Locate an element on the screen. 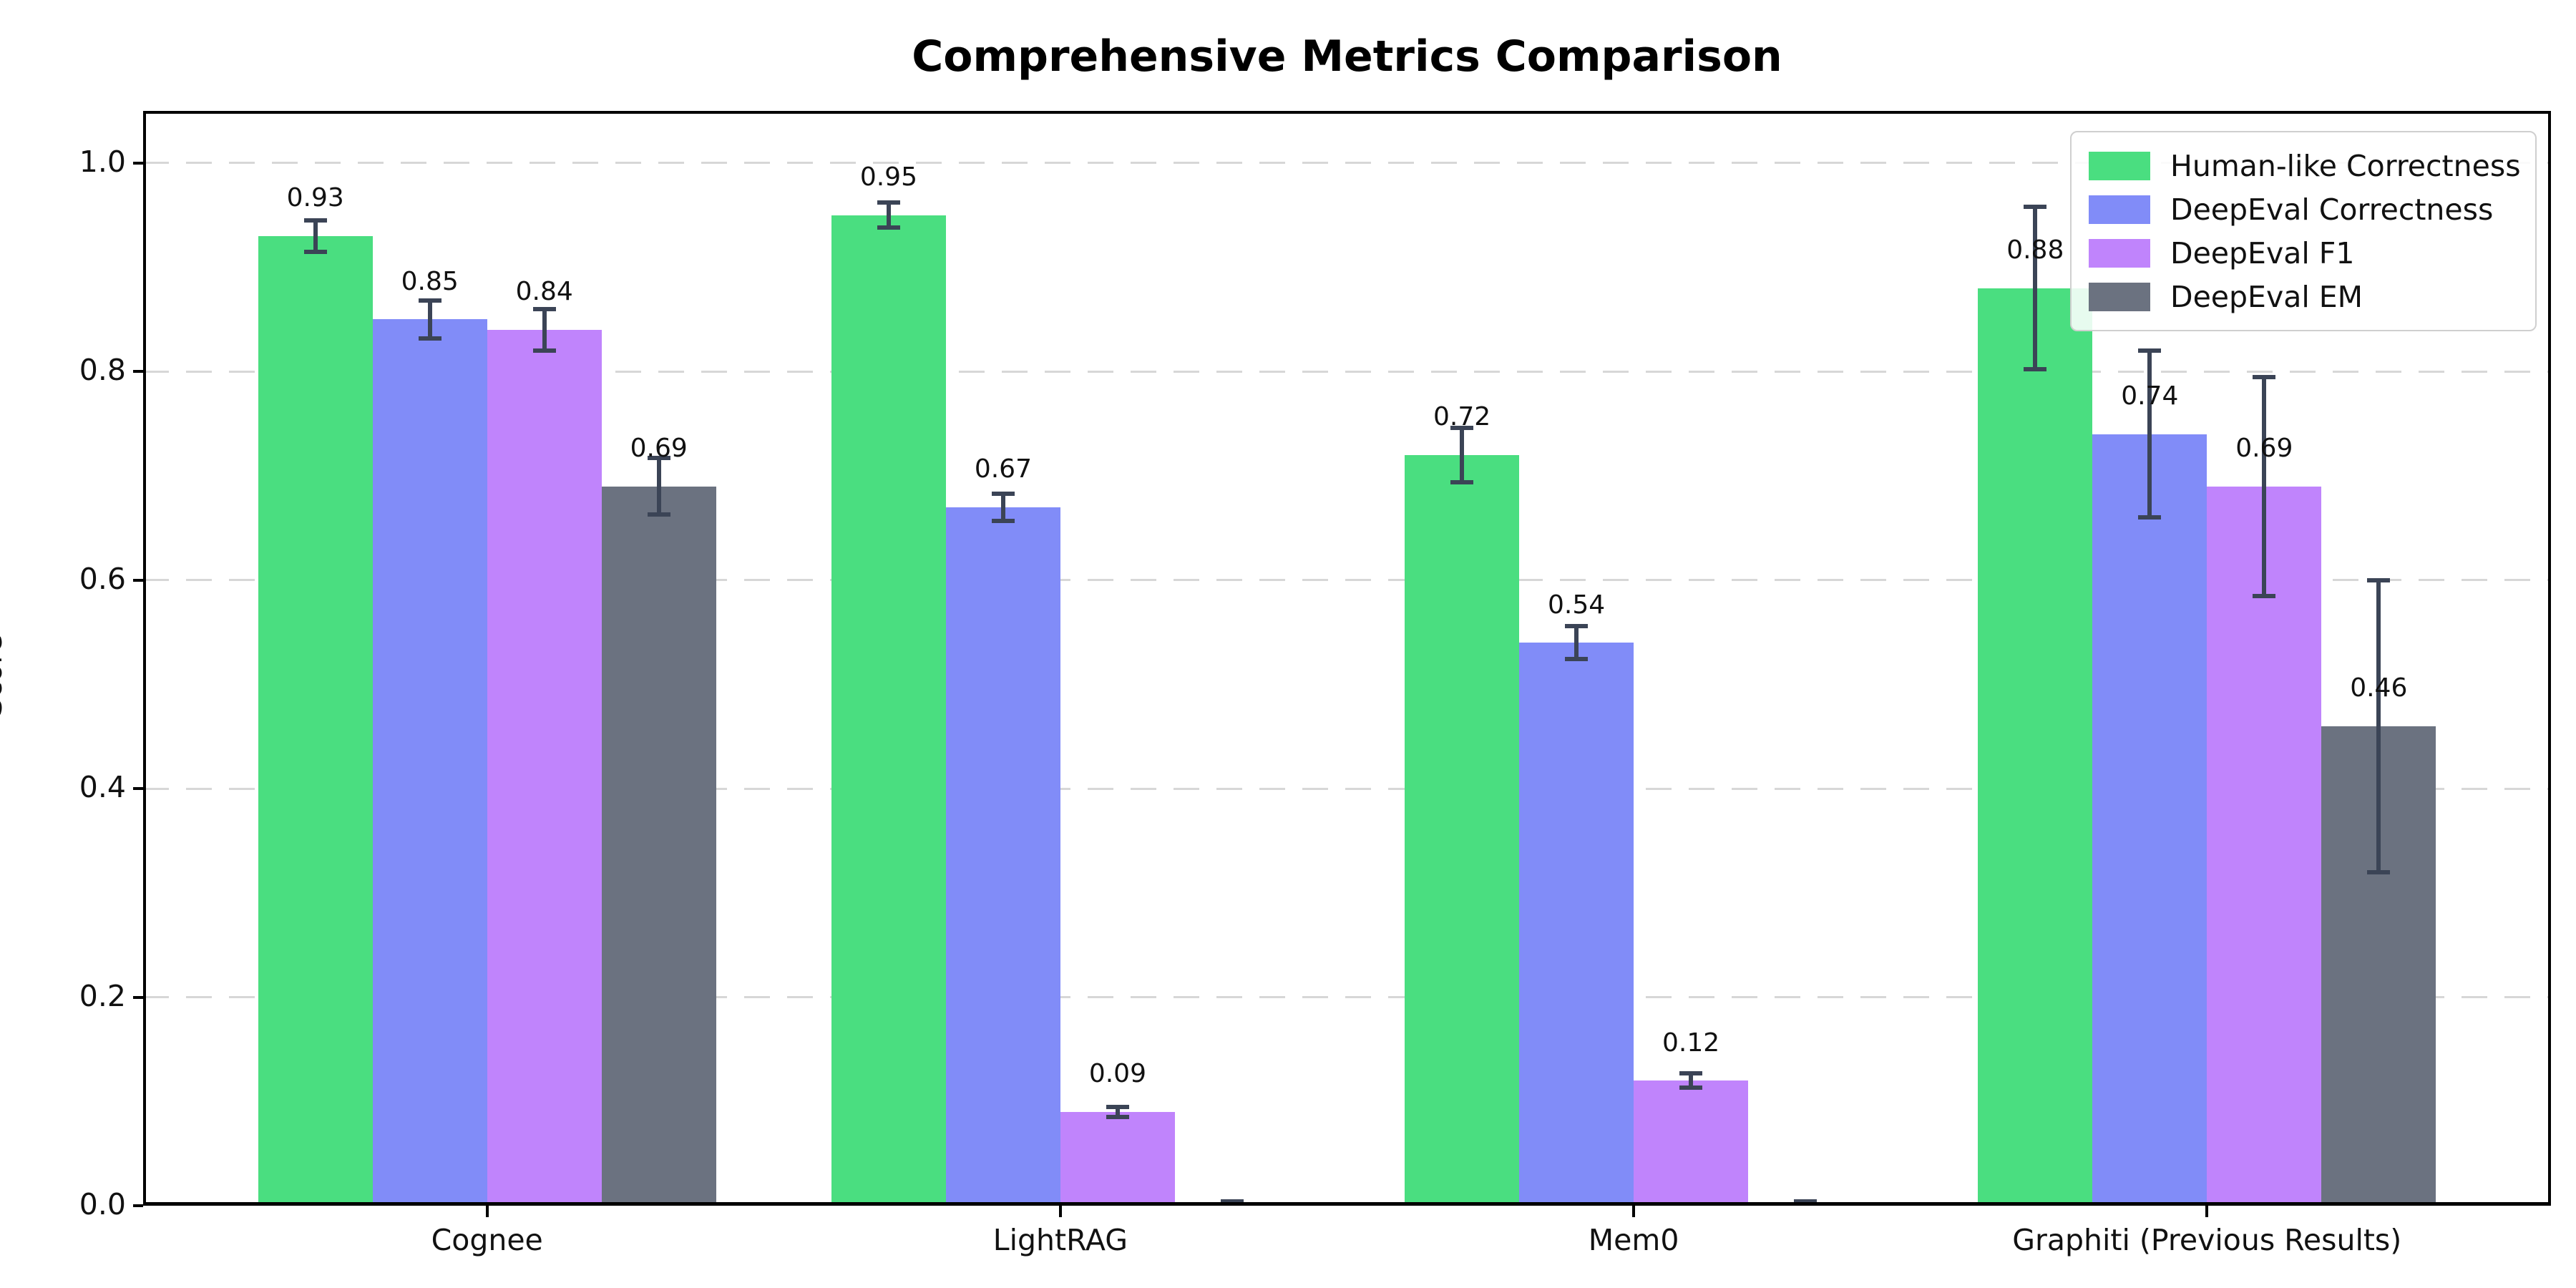 This screenshot has height=1288, width=2576. error-cap-top-deepeval-f1-graphiti-previous-results is located at coordinates (2264, 376).